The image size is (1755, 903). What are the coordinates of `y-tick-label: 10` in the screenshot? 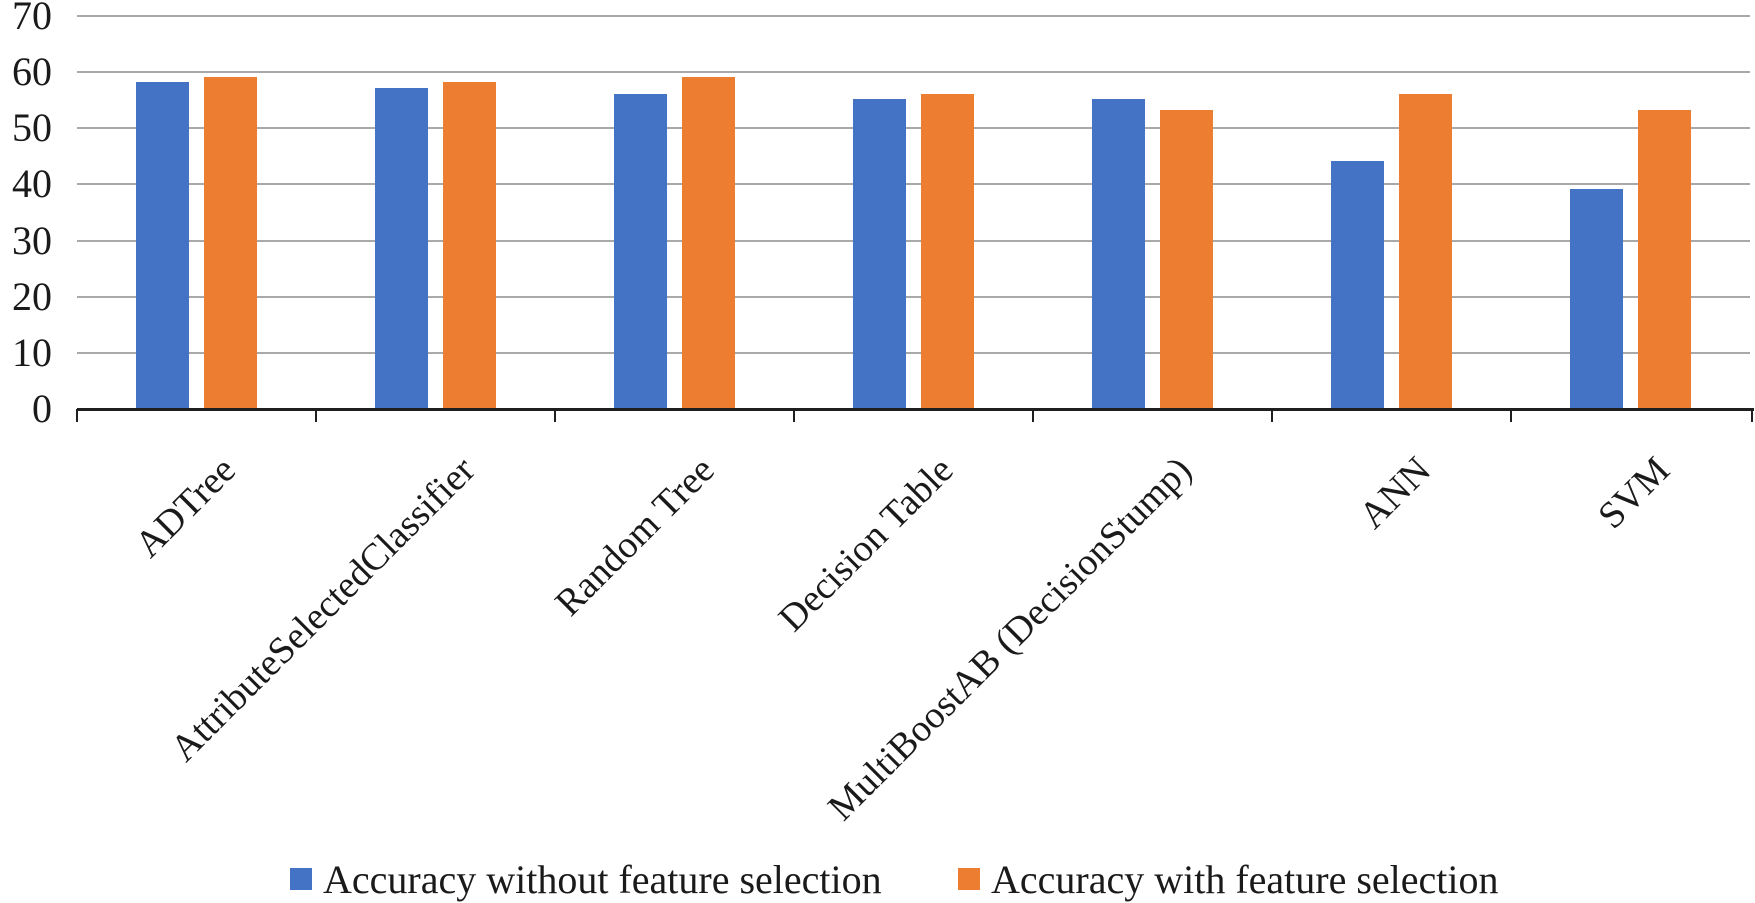 It's located at (32, 352).